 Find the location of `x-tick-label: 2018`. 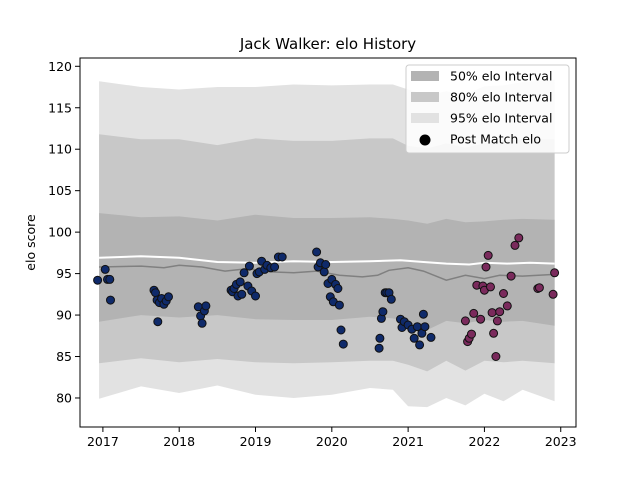

x-tick-label: 2018 is located at coordinates (179, 441).